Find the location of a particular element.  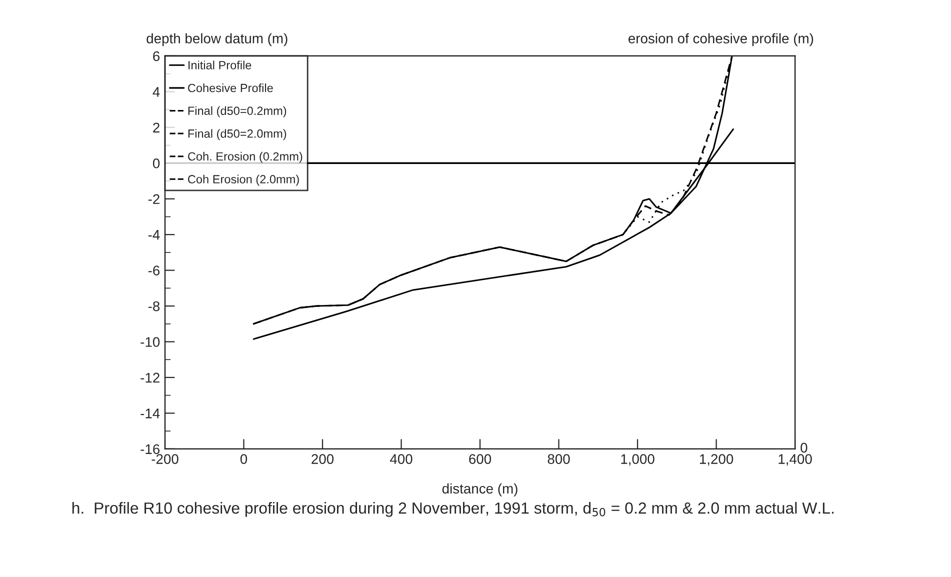

x-tick-label: 1,400 is located at coordinates (795, 460).